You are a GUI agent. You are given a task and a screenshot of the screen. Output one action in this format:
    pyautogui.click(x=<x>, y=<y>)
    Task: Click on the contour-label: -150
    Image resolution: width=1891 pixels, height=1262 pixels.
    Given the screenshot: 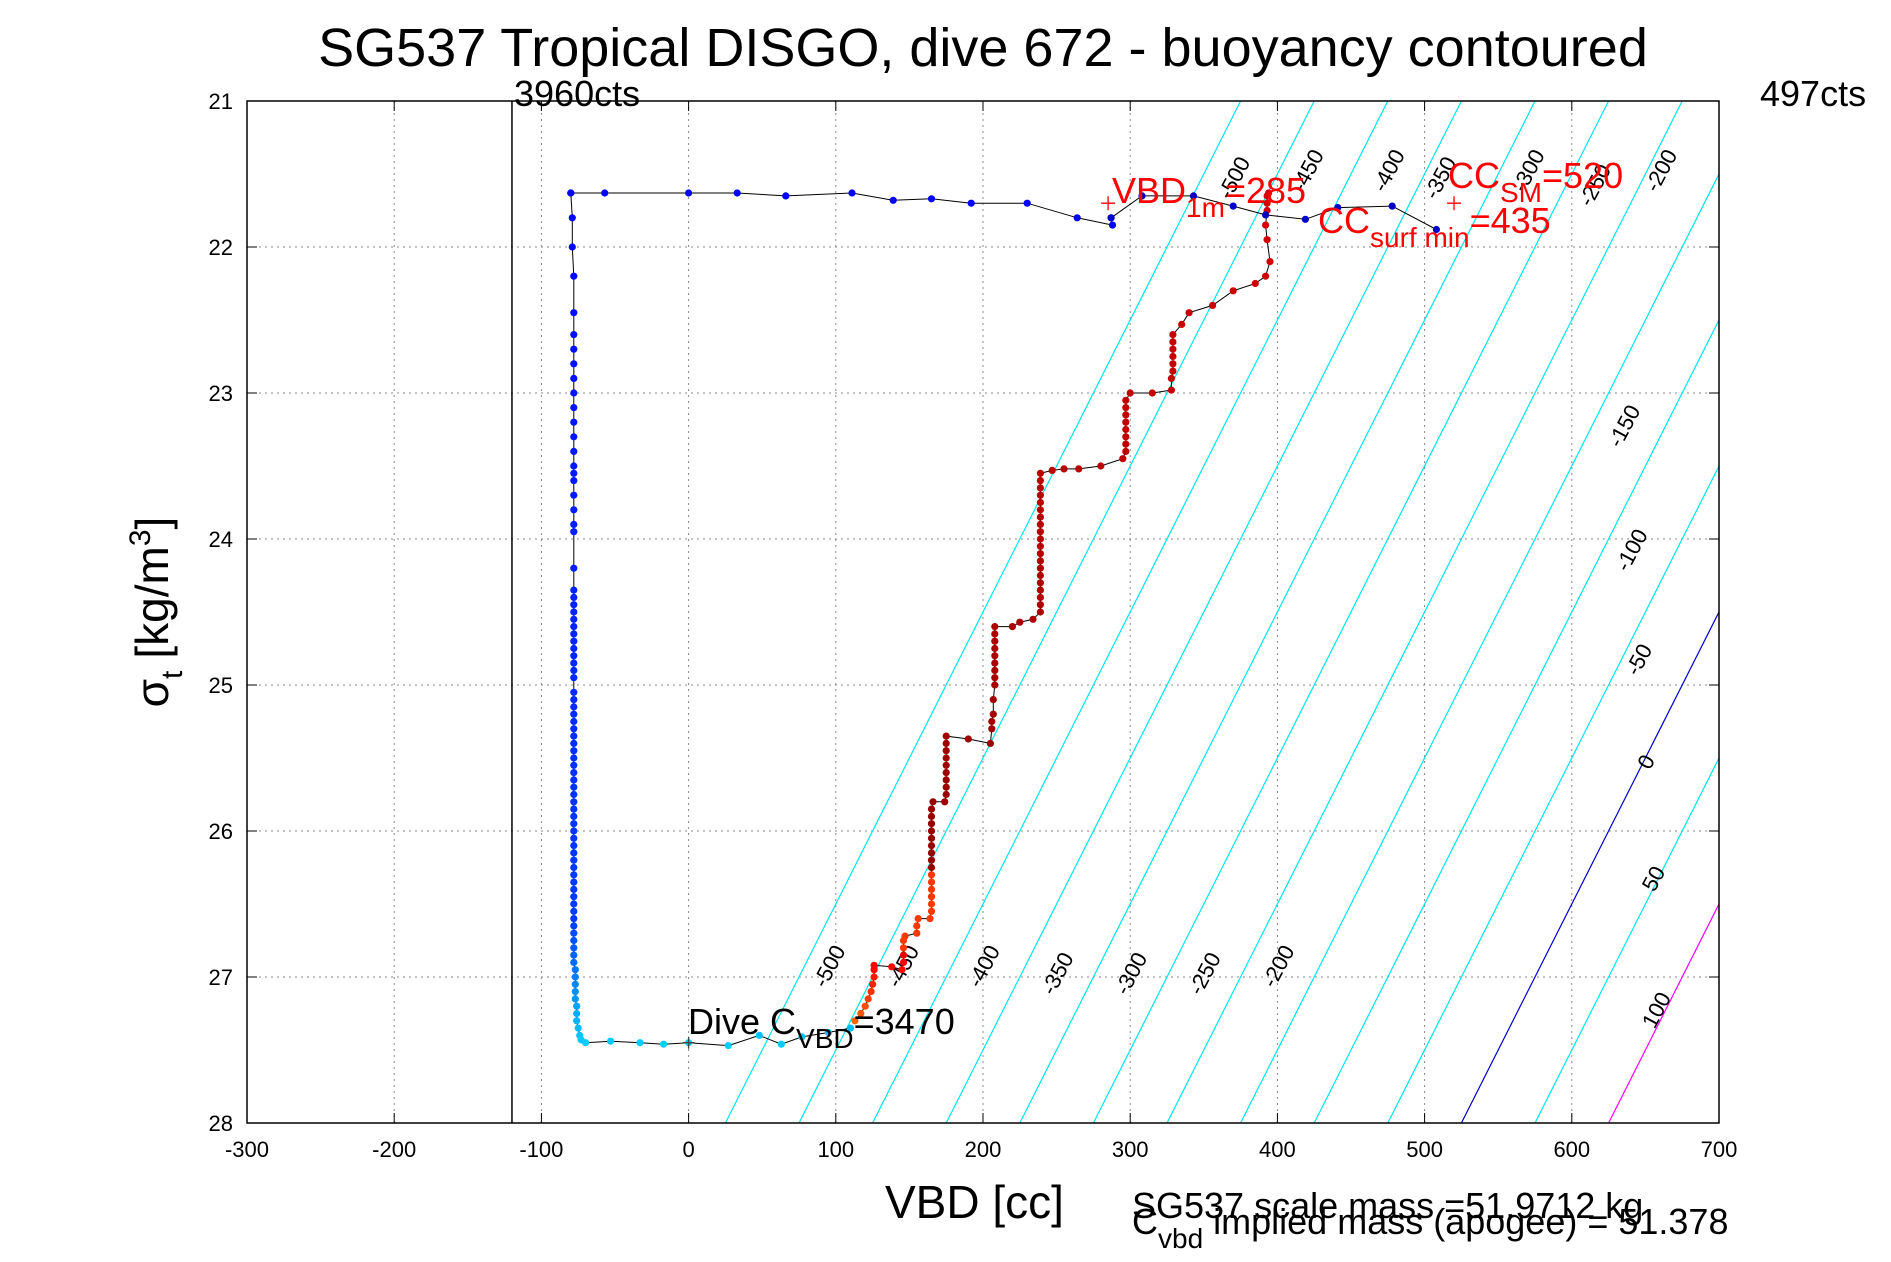 What is the action you would take?
    pyautogui.click(x=1624, y=426)
    